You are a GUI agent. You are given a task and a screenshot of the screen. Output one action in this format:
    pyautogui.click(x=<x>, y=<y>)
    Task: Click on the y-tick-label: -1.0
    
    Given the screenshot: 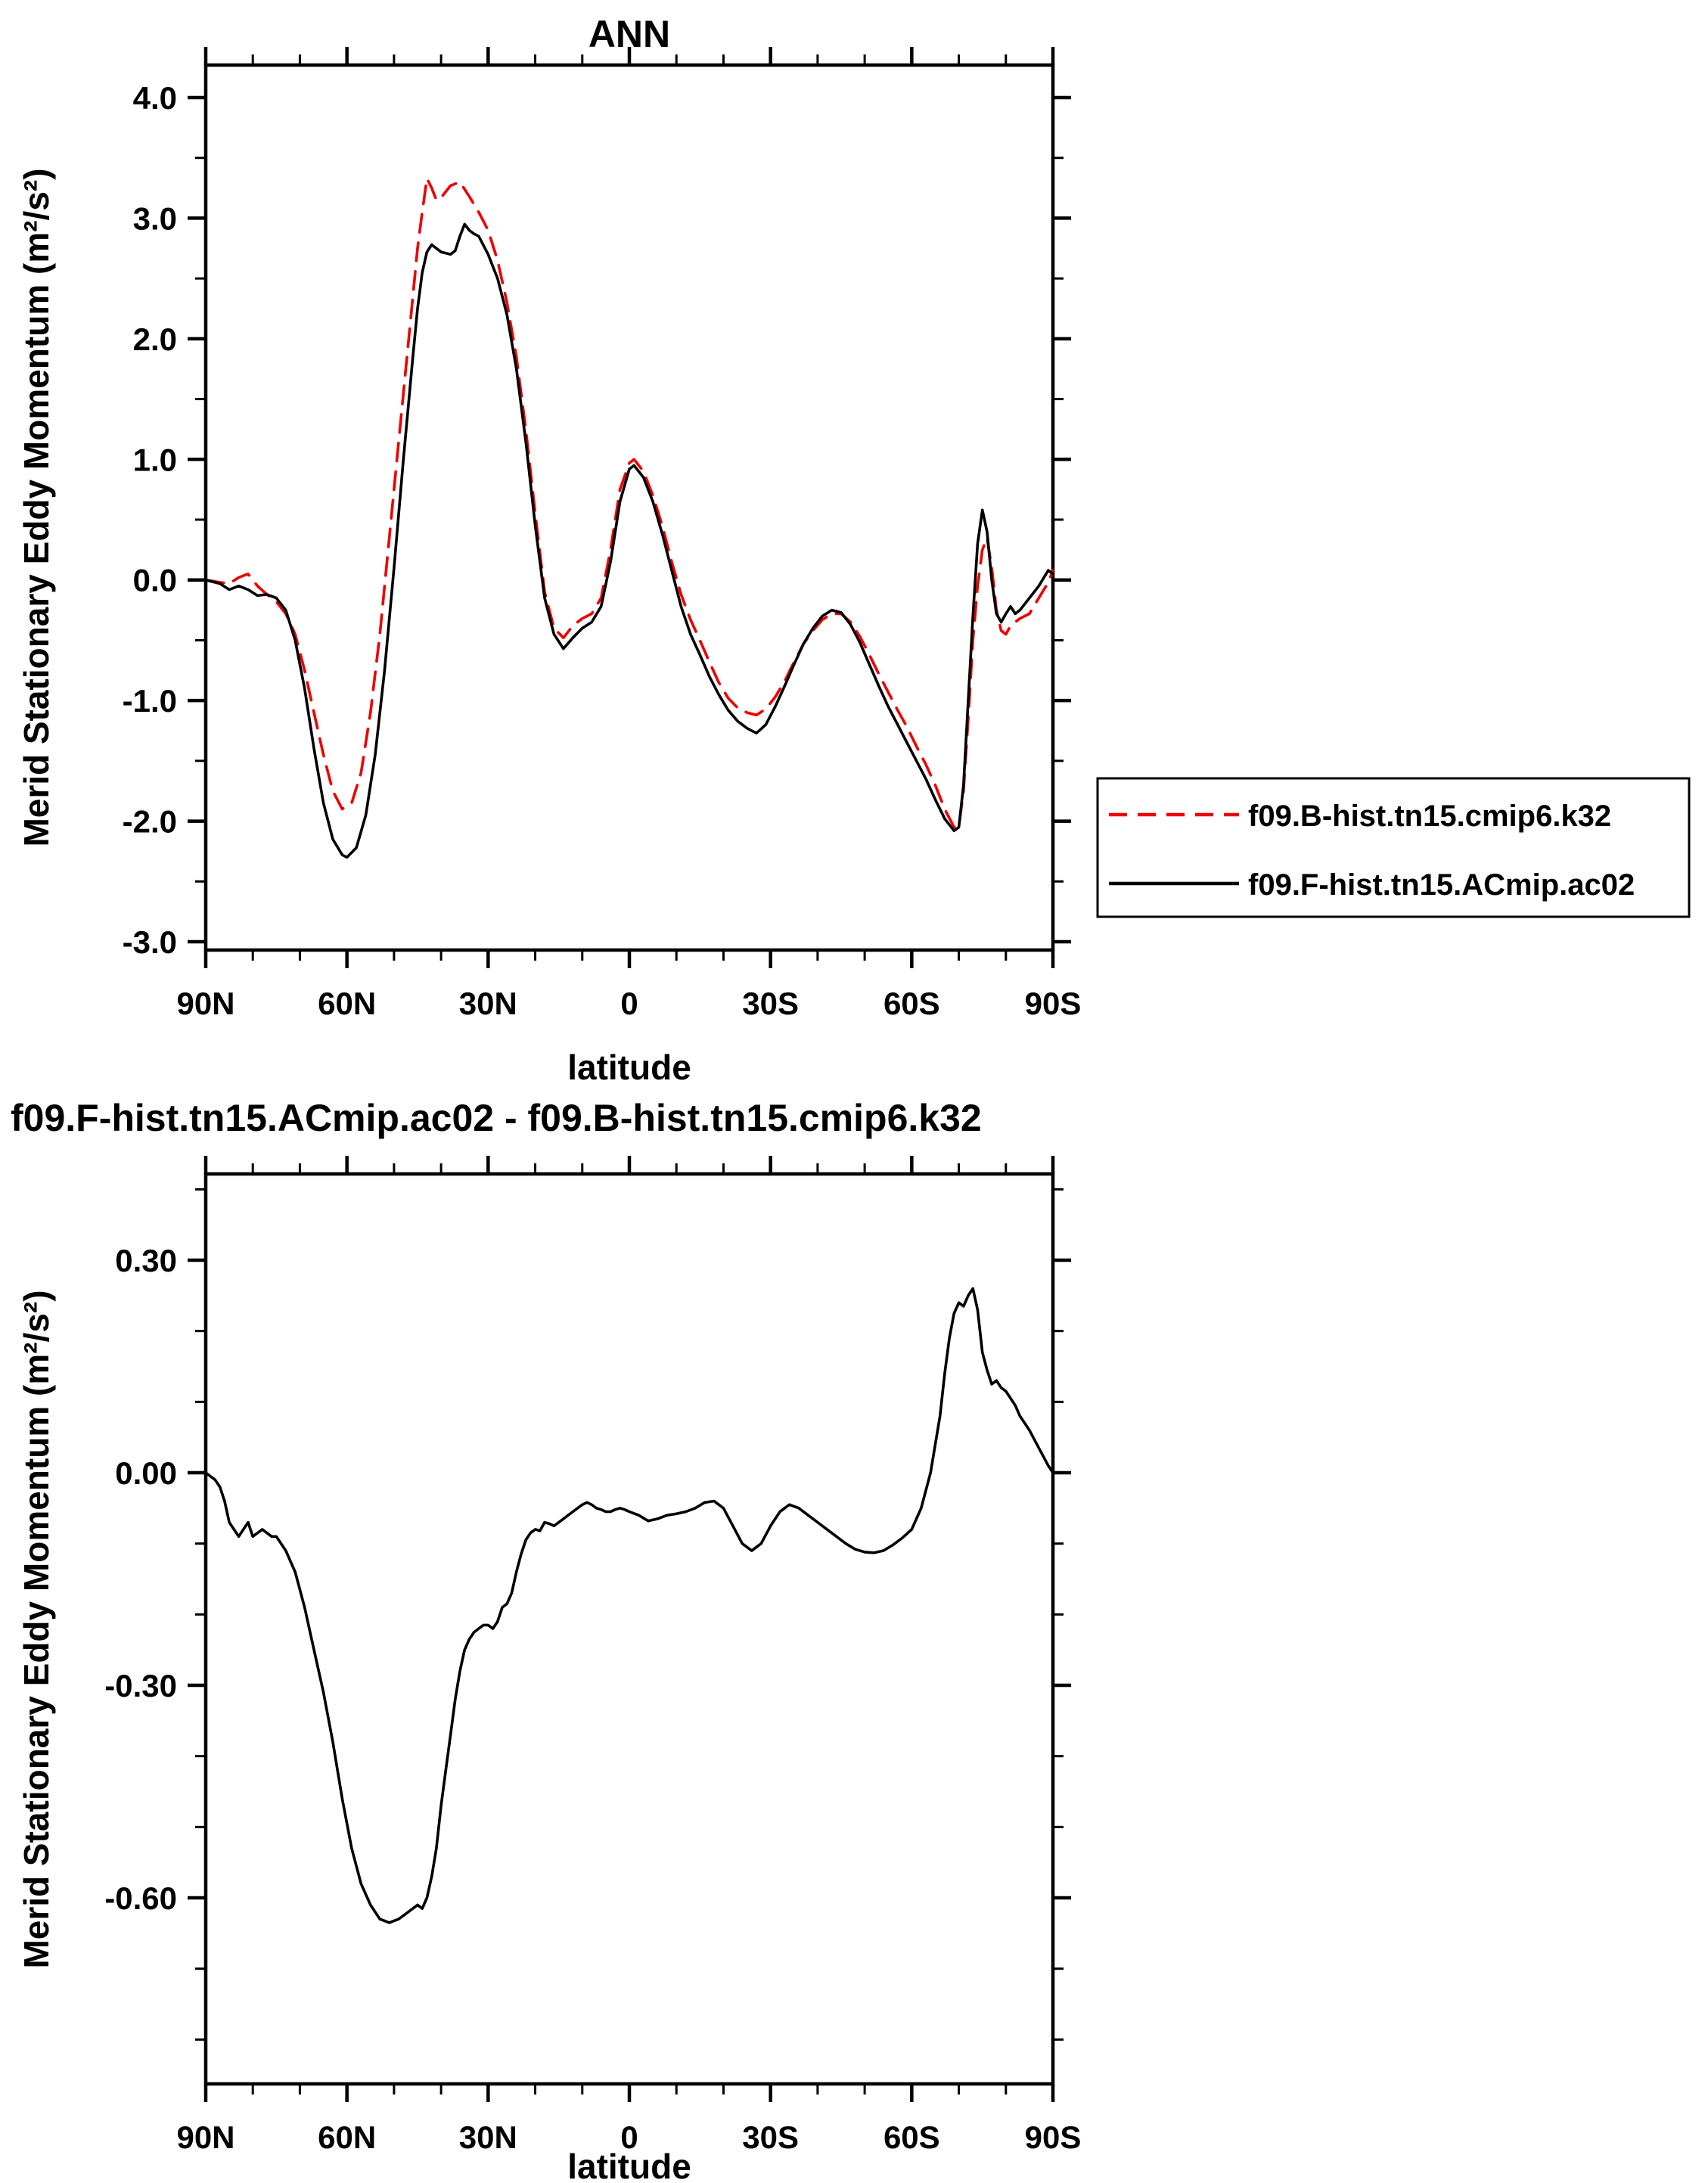 What is the action you would take?
    pyautogui.click(x=150, y=701)
    